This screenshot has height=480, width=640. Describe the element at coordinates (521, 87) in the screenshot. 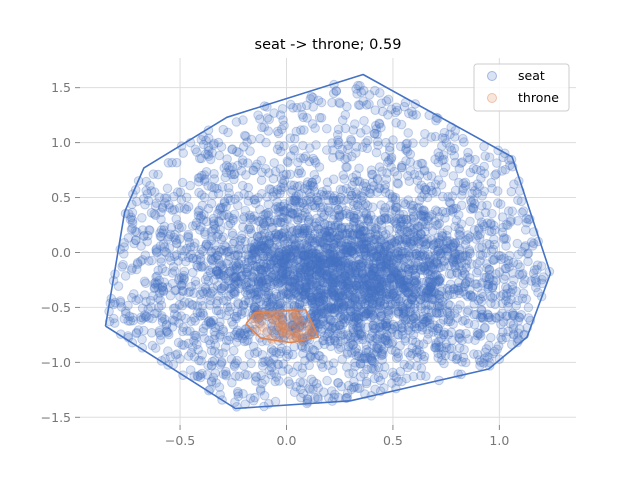

I see `legend: seat throne` at that location.